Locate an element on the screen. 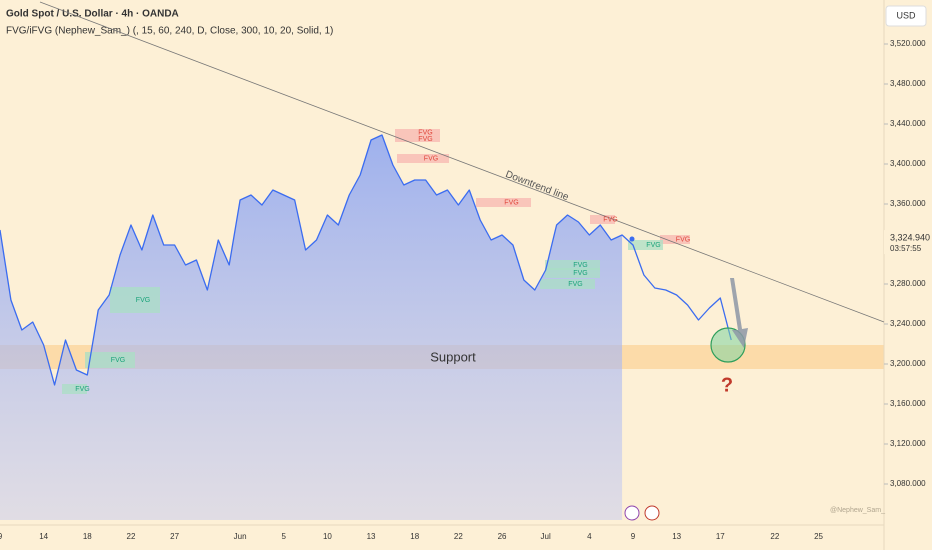 Image resolution: width=932 pixels, height=550 pixels. question-mark: ? is located at coordinates (727, 385).